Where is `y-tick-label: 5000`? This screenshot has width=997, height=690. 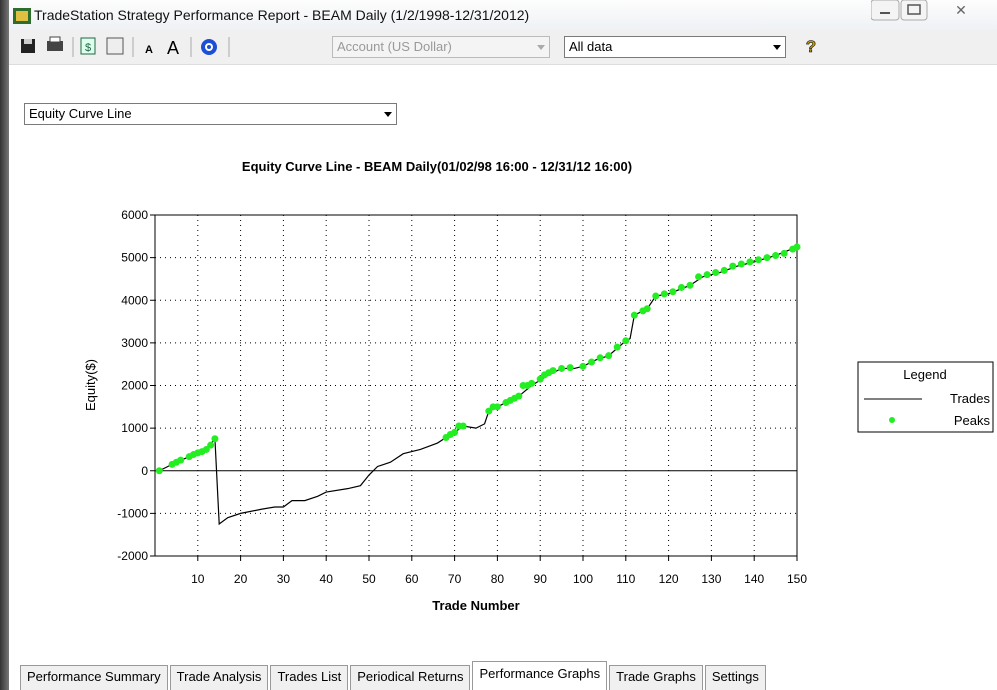 y-tick-label: 5000 is located at coordinates (134, 258).